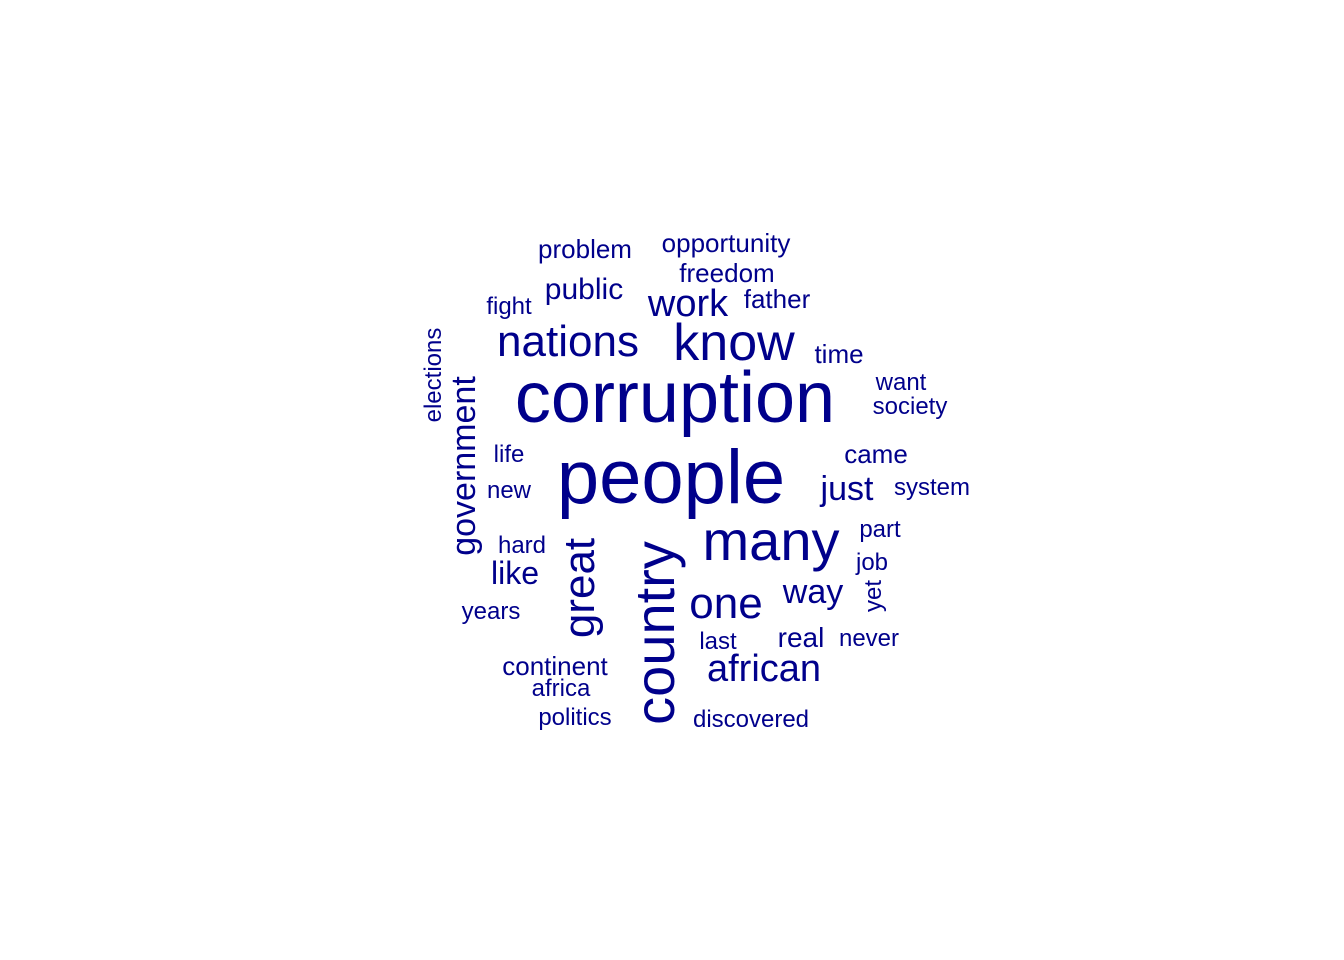 The height and width of the screenshot is (960, 1344). What do you see at coordinates (561, 688) in the screenshot?
I see `word-africa: africa` at bounding box center [561, 688].